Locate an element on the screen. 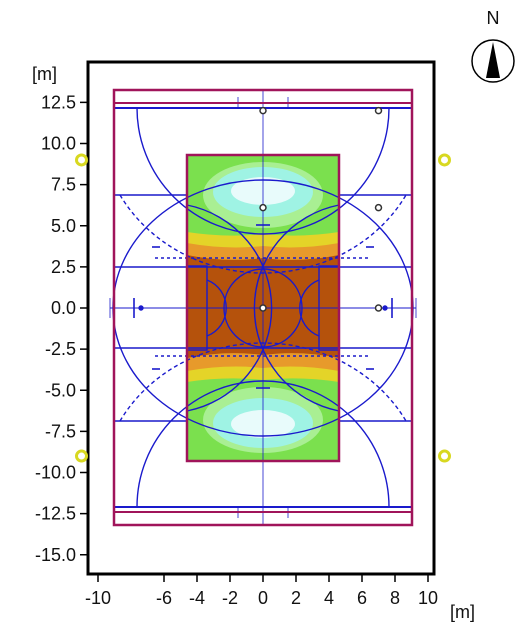  x-axis: -10 -6 -4 -2 0 2 4 6 8 10 is located at coordinates (261, 591).